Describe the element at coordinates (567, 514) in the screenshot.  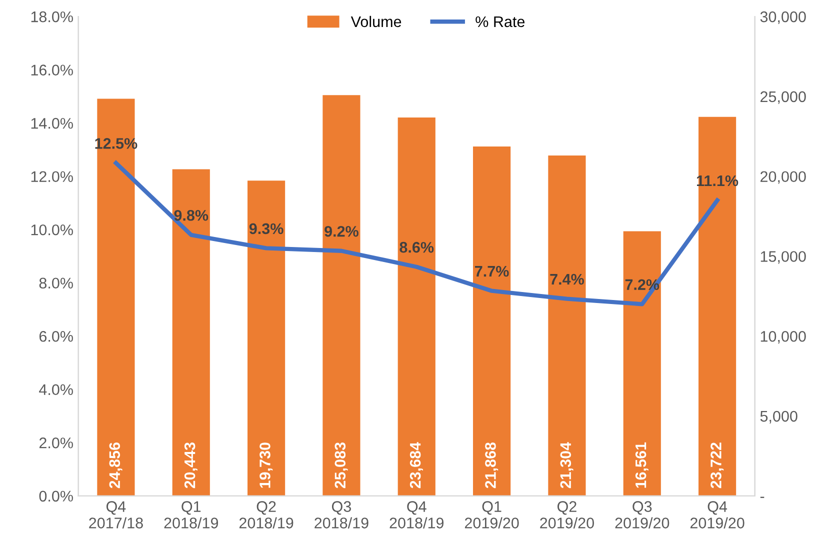
I see `x-tick-label: Q2 2019/20` at that location.